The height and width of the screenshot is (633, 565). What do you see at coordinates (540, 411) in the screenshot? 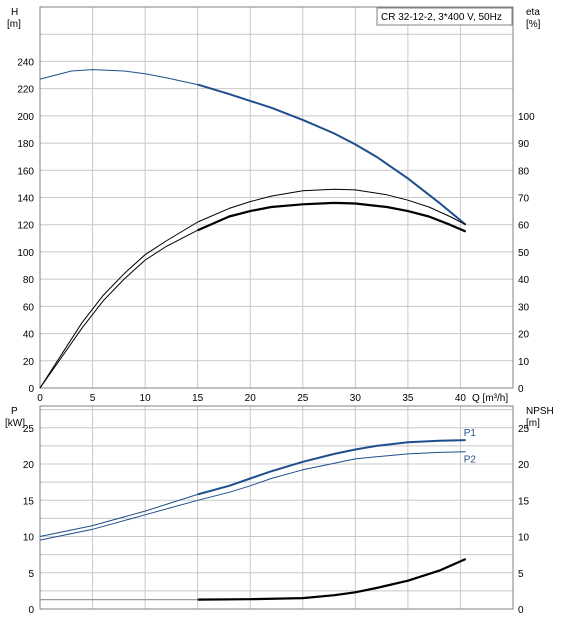
I see `npsh-axis-label: NPSH` at bounding box center [540, 411].